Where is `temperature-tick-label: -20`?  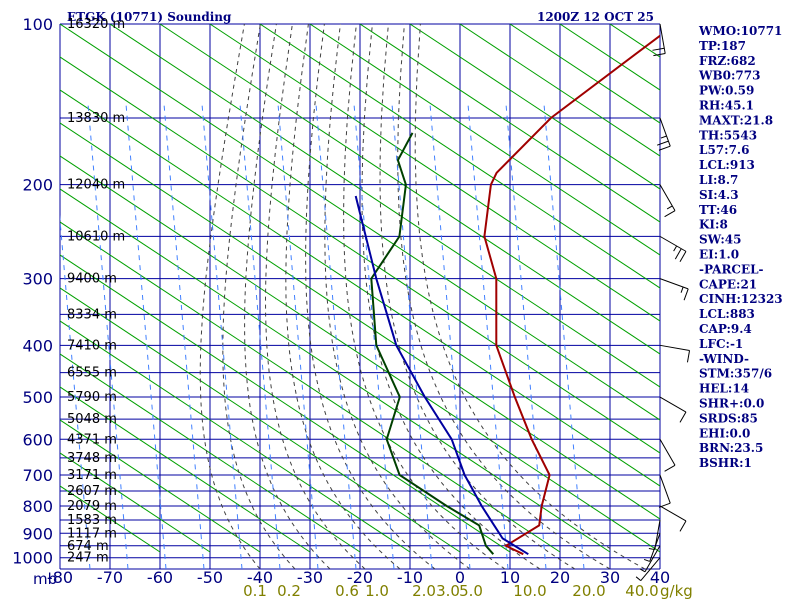 temperature-tick-label: -20 is located at coordinates (360, 577).